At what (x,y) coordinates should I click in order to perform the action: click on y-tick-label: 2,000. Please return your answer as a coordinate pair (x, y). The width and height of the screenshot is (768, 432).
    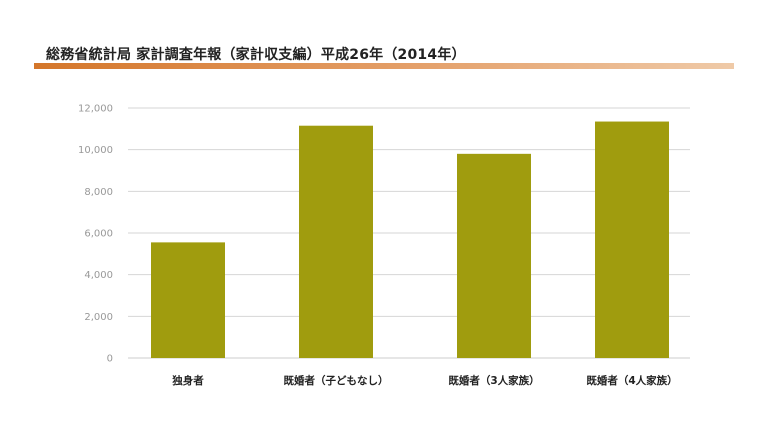
    Looking at the image, I should click on (98, 317).